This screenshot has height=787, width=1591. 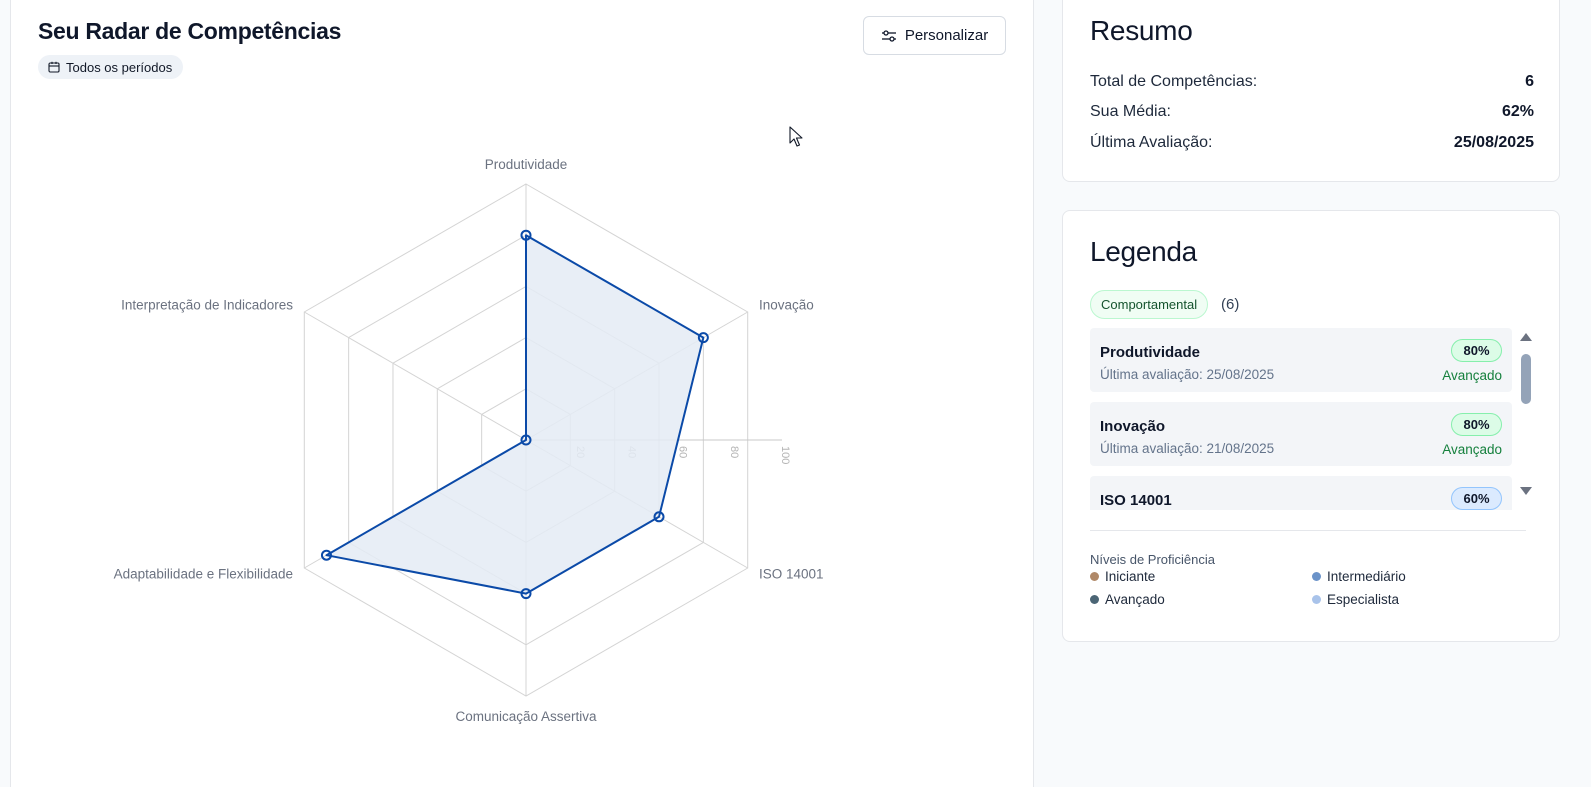 I want to click on radar-axis-label: Comunicação Assertiva, so click(x=526, y=716).